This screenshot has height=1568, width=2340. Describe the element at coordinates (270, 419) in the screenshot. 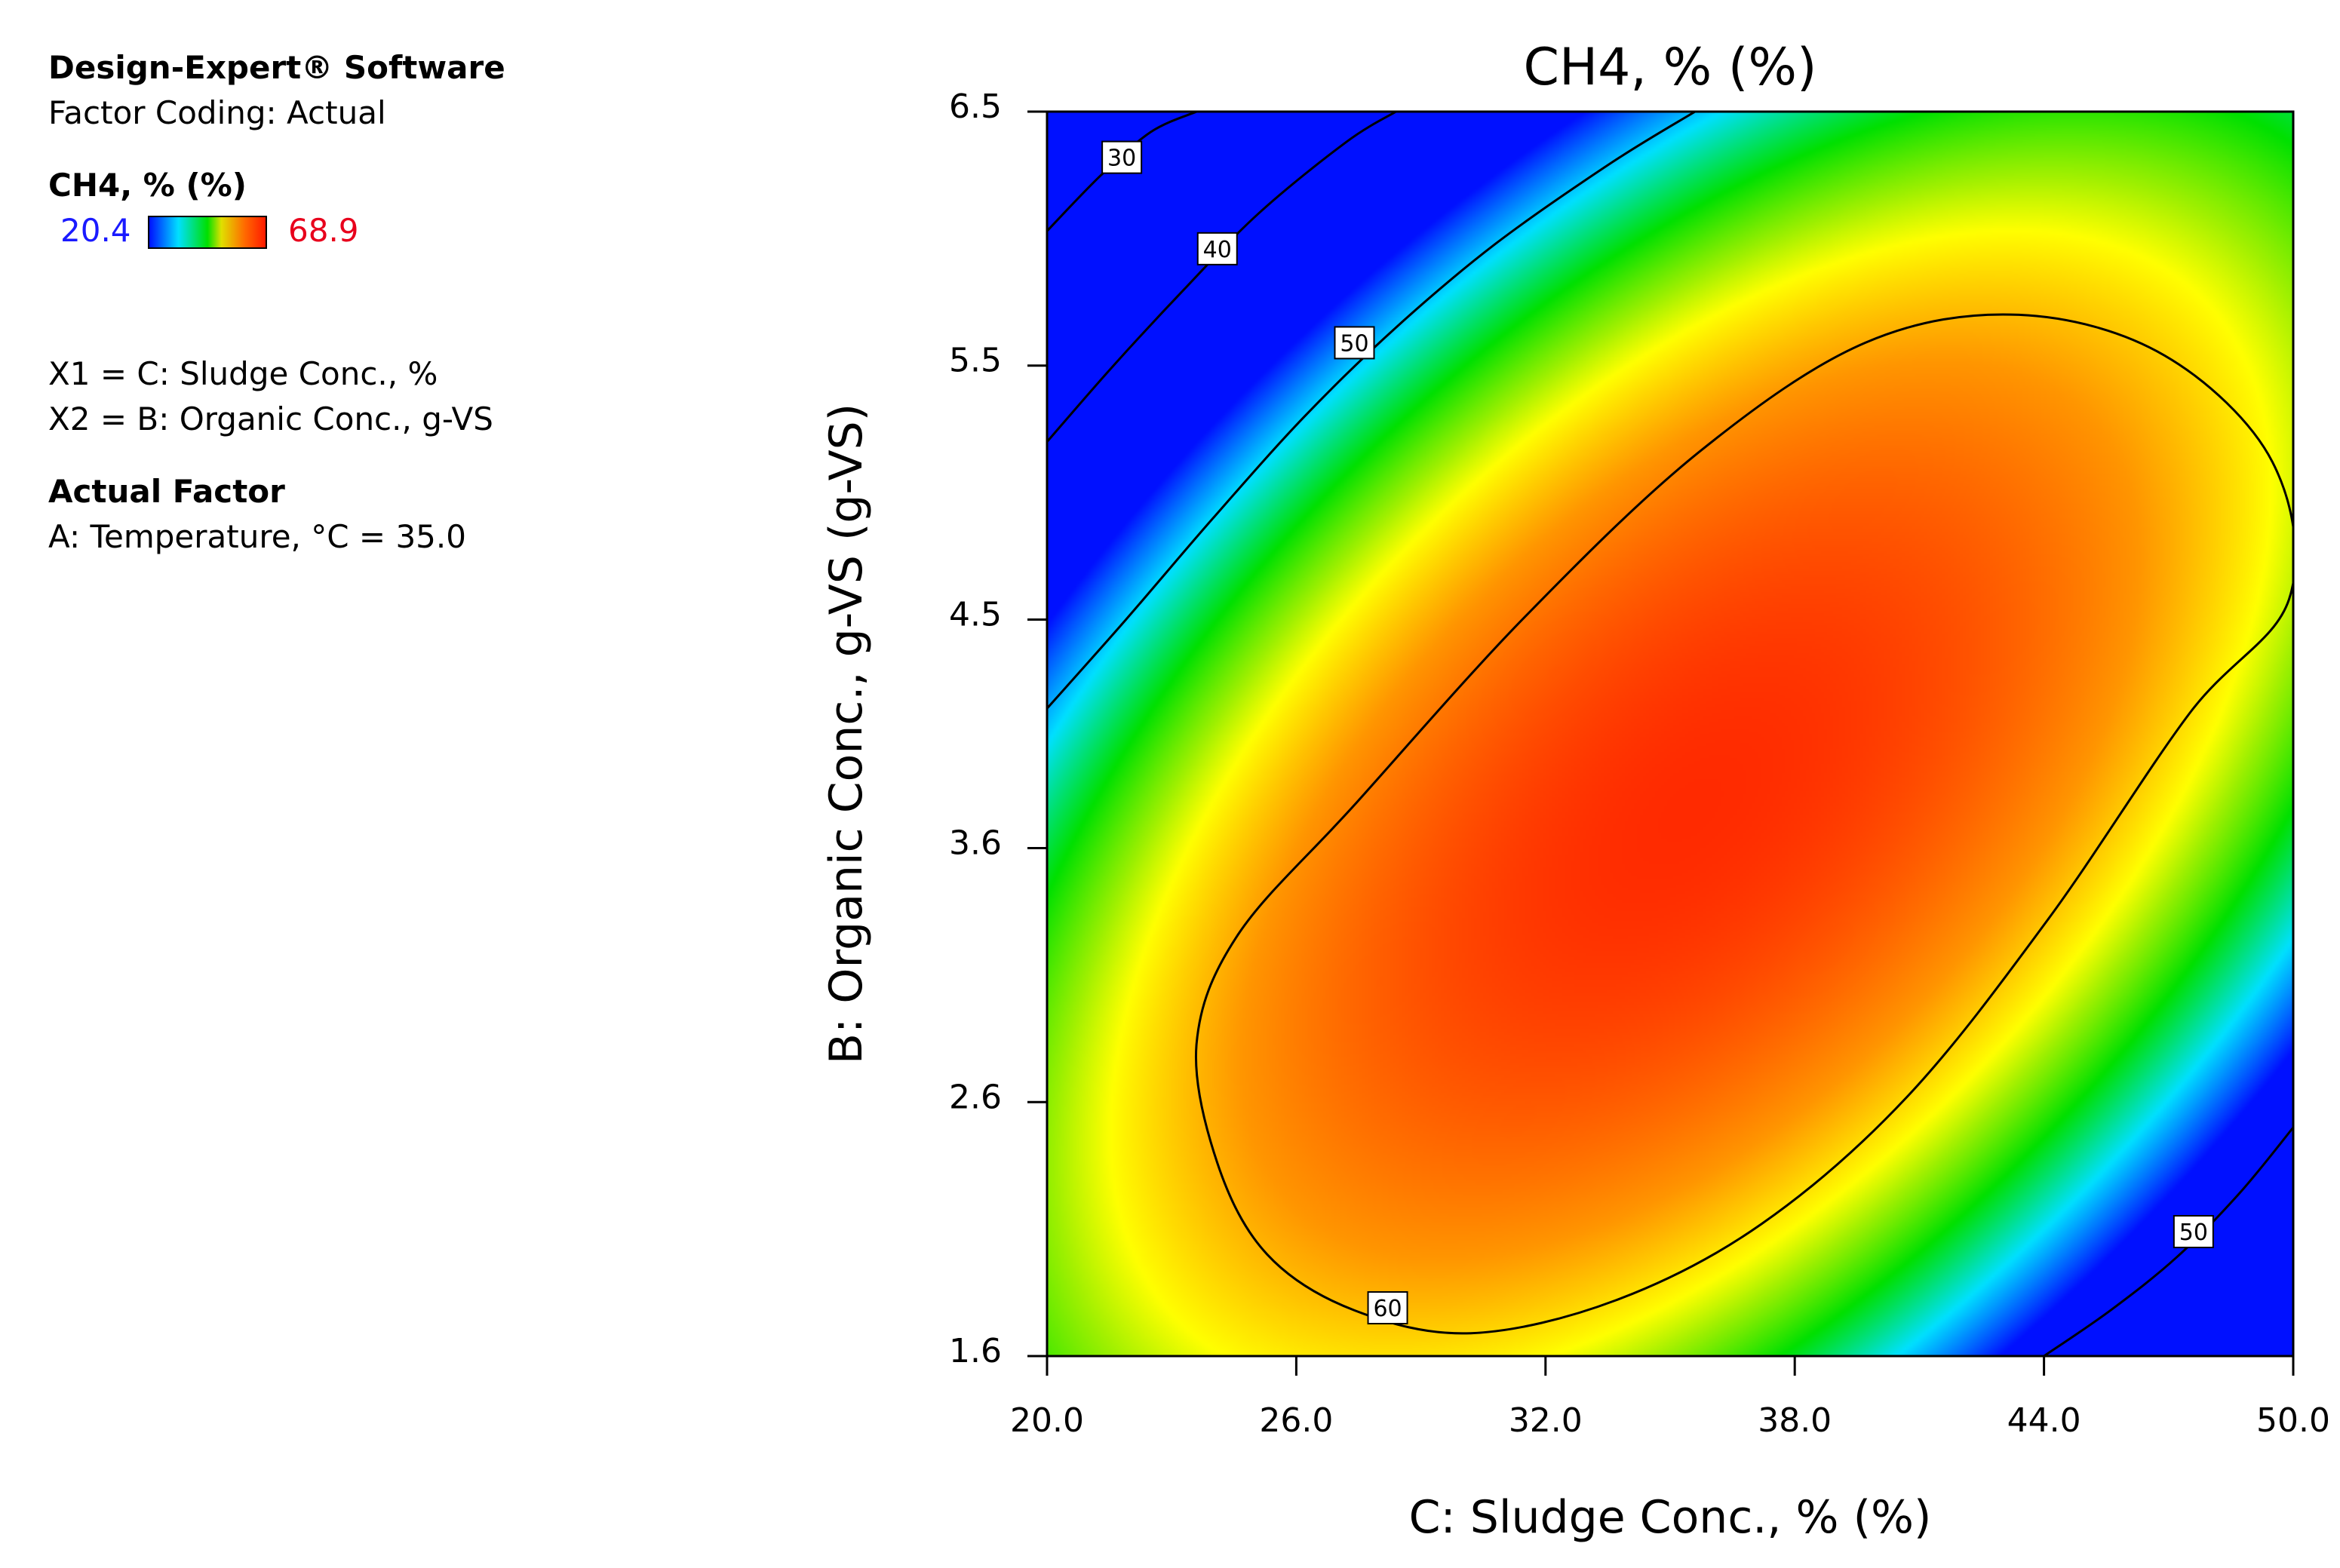

I see `x2-definition: X2 = B: Organic Conc., g-VS` at that location.